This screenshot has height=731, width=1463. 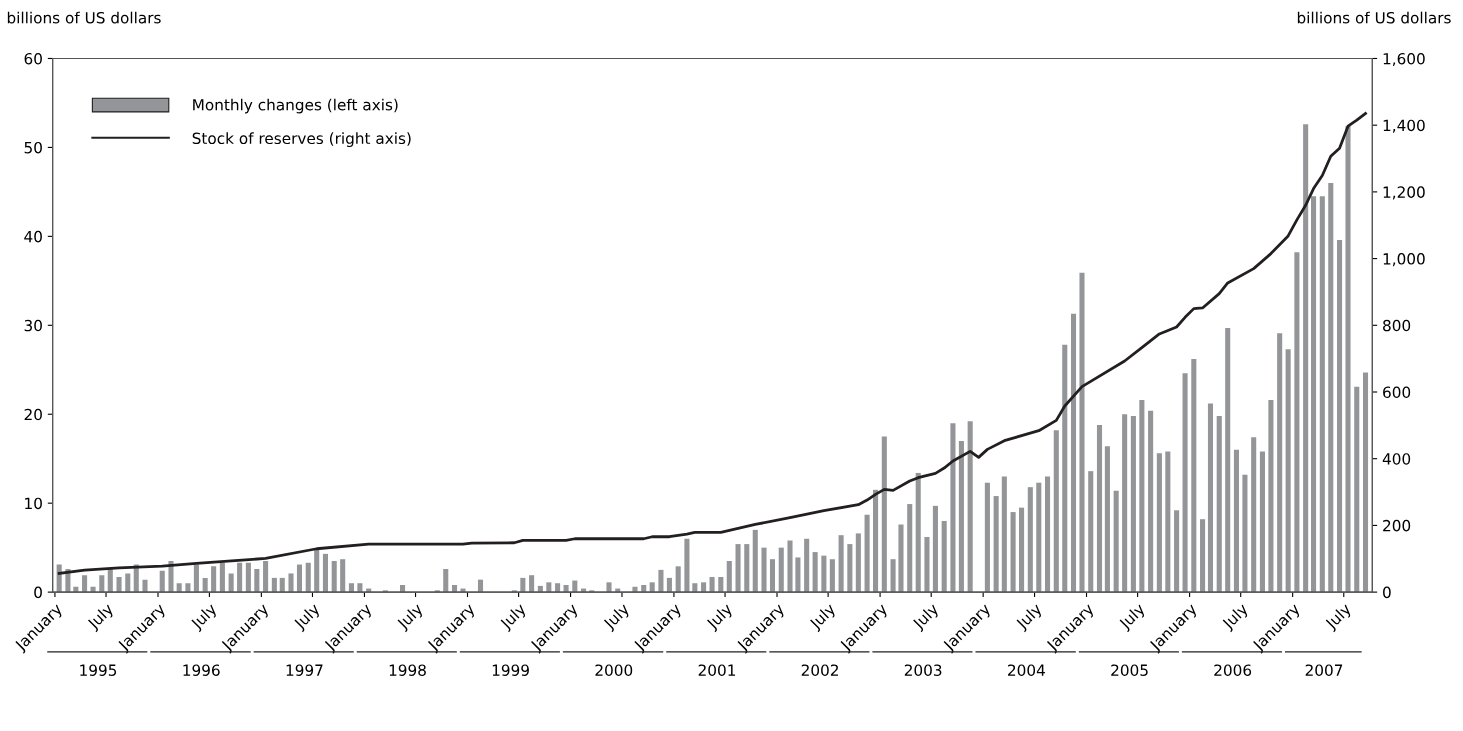 What do you see at coordinates (1404, 260) in the screenshot?
I see `y2-tick-label: 1,000` at bounding box center [1404, 260].